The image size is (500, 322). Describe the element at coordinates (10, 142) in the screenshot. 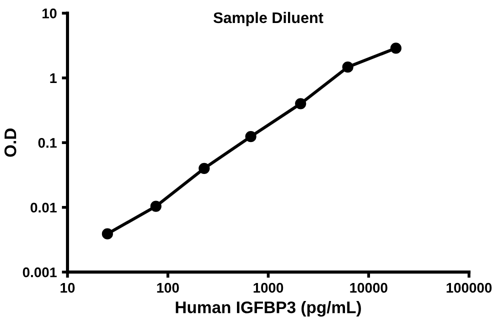

I see `y-axis-title: O.D` at that location.